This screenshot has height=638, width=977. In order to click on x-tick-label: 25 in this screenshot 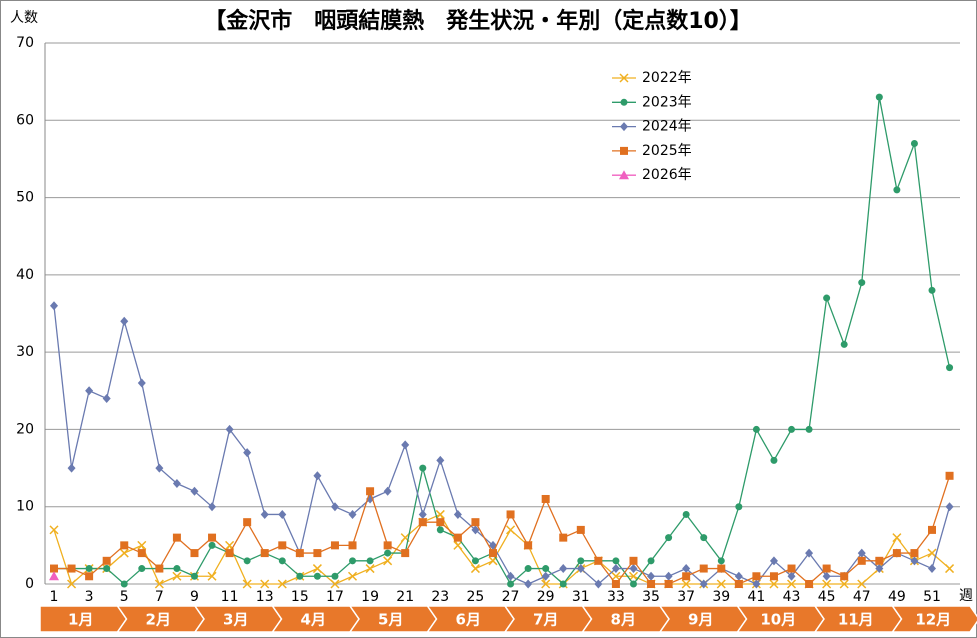, I will do `click(476, 597)`.